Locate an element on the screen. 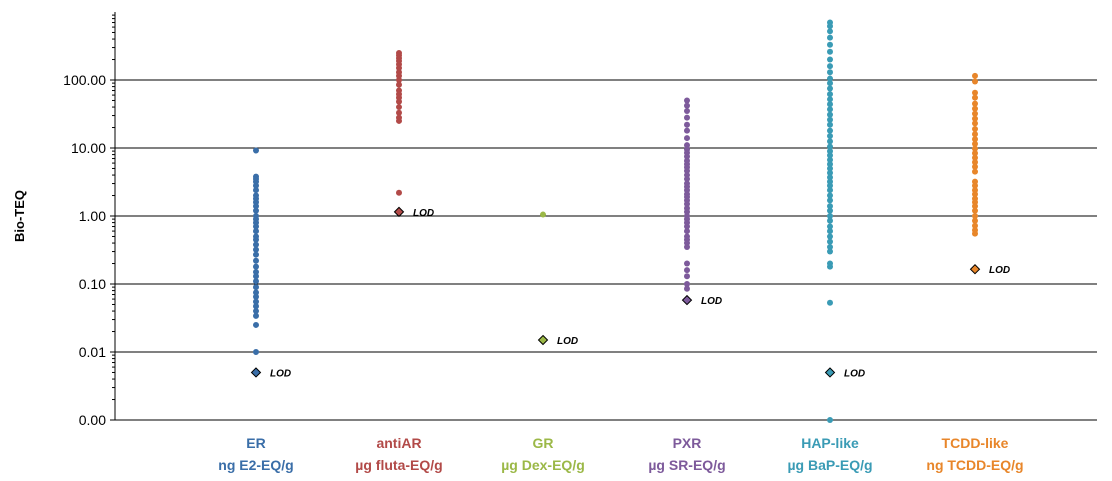 The image size is (1112, 481). category-name: ER is located at coordinates (255, 443).